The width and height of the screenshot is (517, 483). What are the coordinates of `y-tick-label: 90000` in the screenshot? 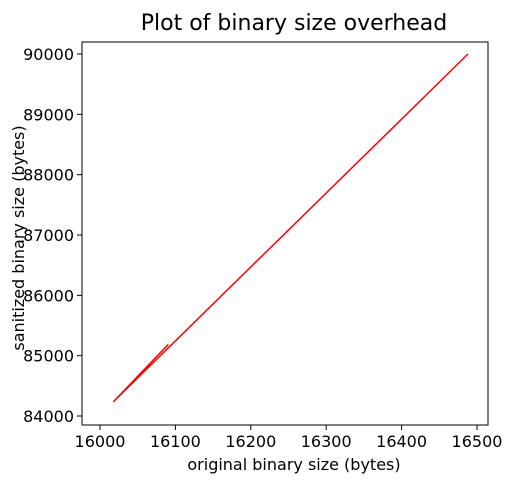 It's located at (48, 54).